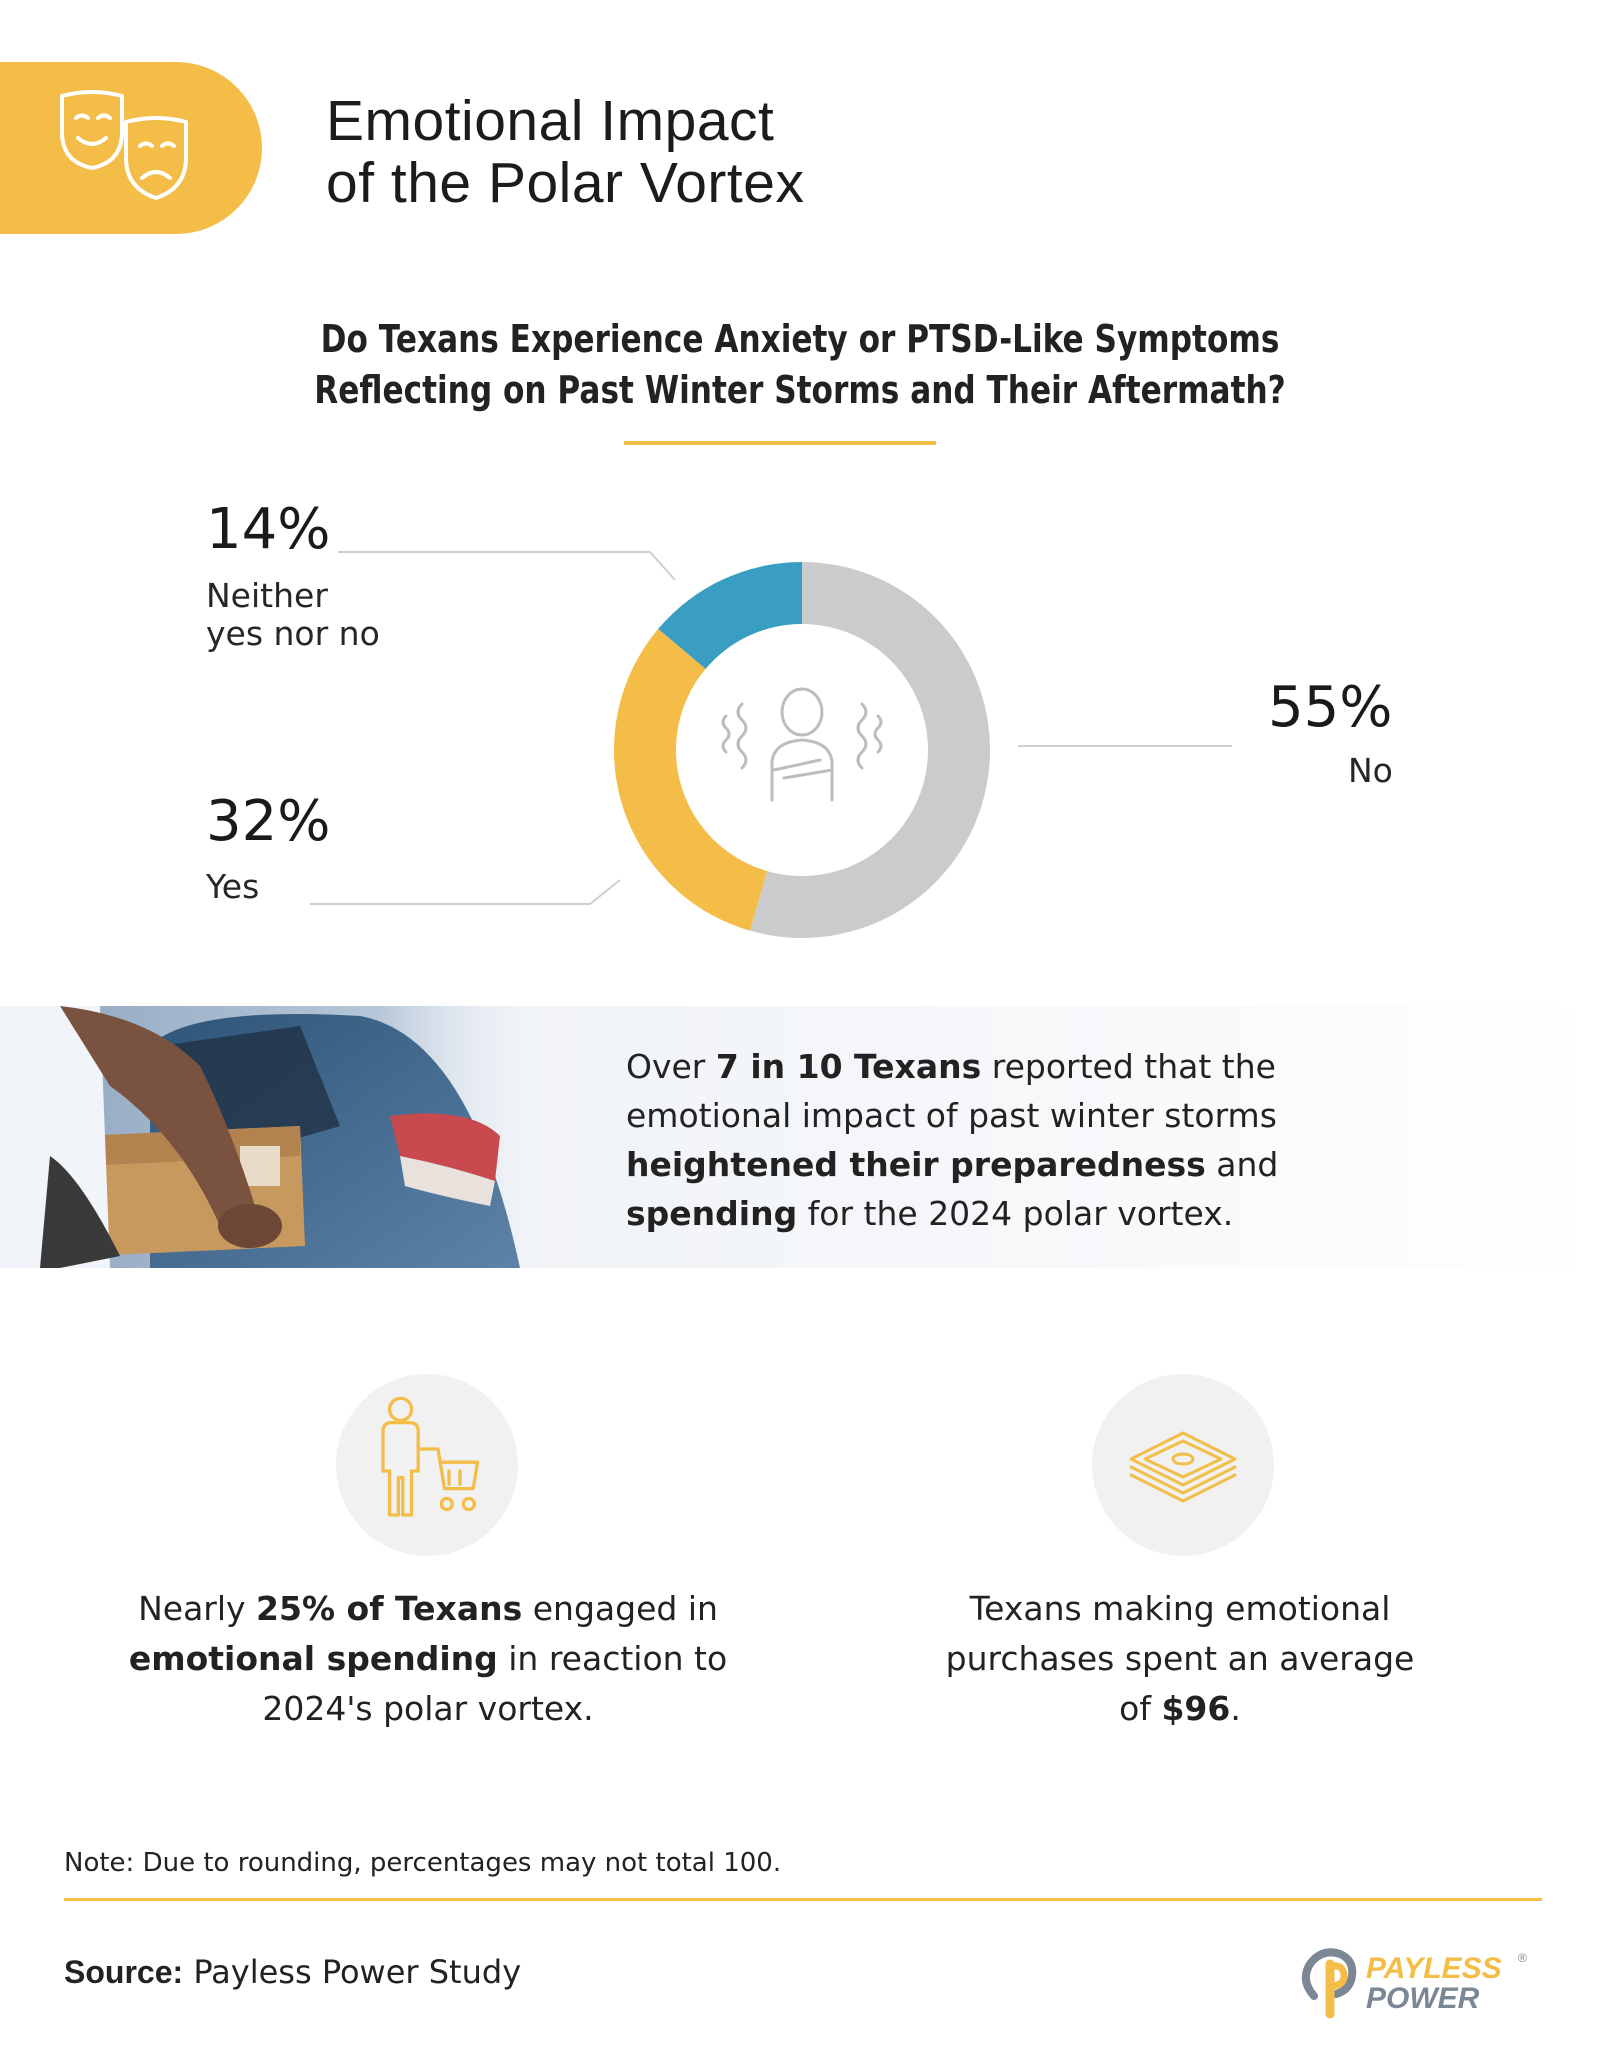  Describe the element at coordinates (270, 1137) in the screenshot. I see `car-trunk-loading-photo` at that location.